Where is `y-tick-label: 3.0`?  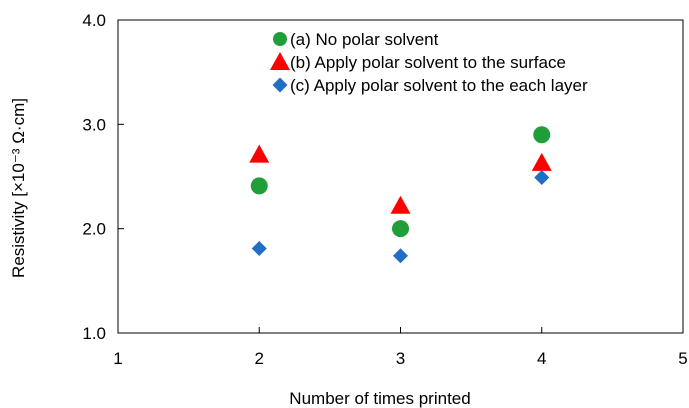
y-tick-label: 3.0 is located at coordinates (94, 124).